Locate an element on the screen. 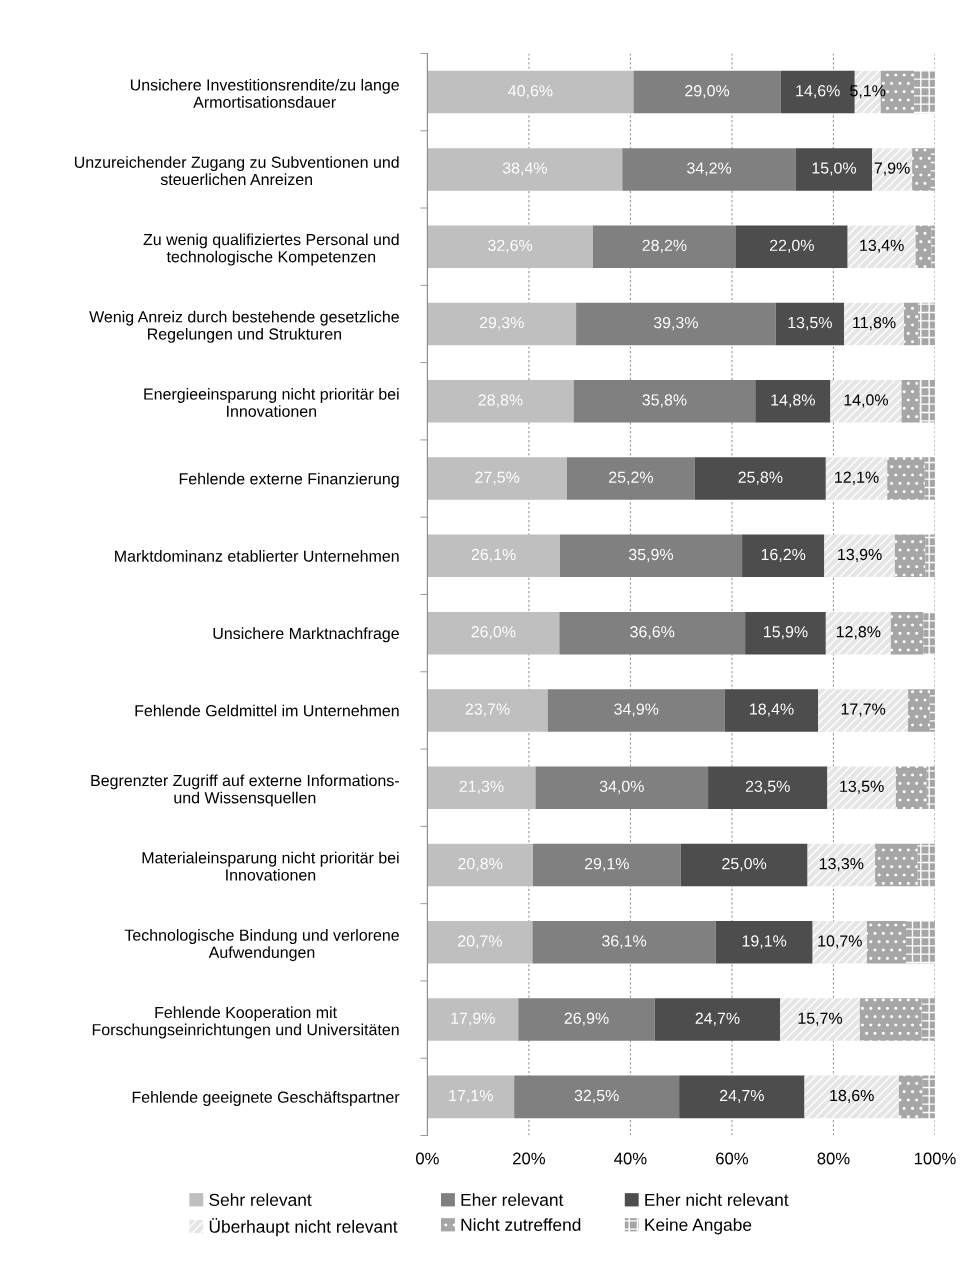 This screenshot has height=1273, width=978. data-label: 13,3% is located at coordinates (841, 864).